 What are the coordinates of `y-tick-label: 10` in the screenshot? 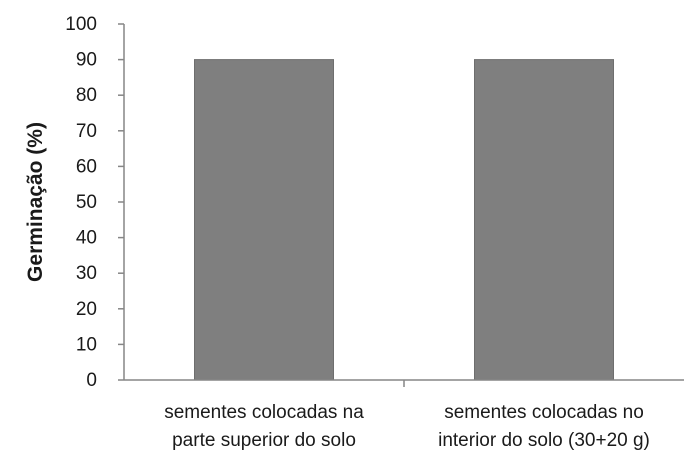 It's located at (86, 344).